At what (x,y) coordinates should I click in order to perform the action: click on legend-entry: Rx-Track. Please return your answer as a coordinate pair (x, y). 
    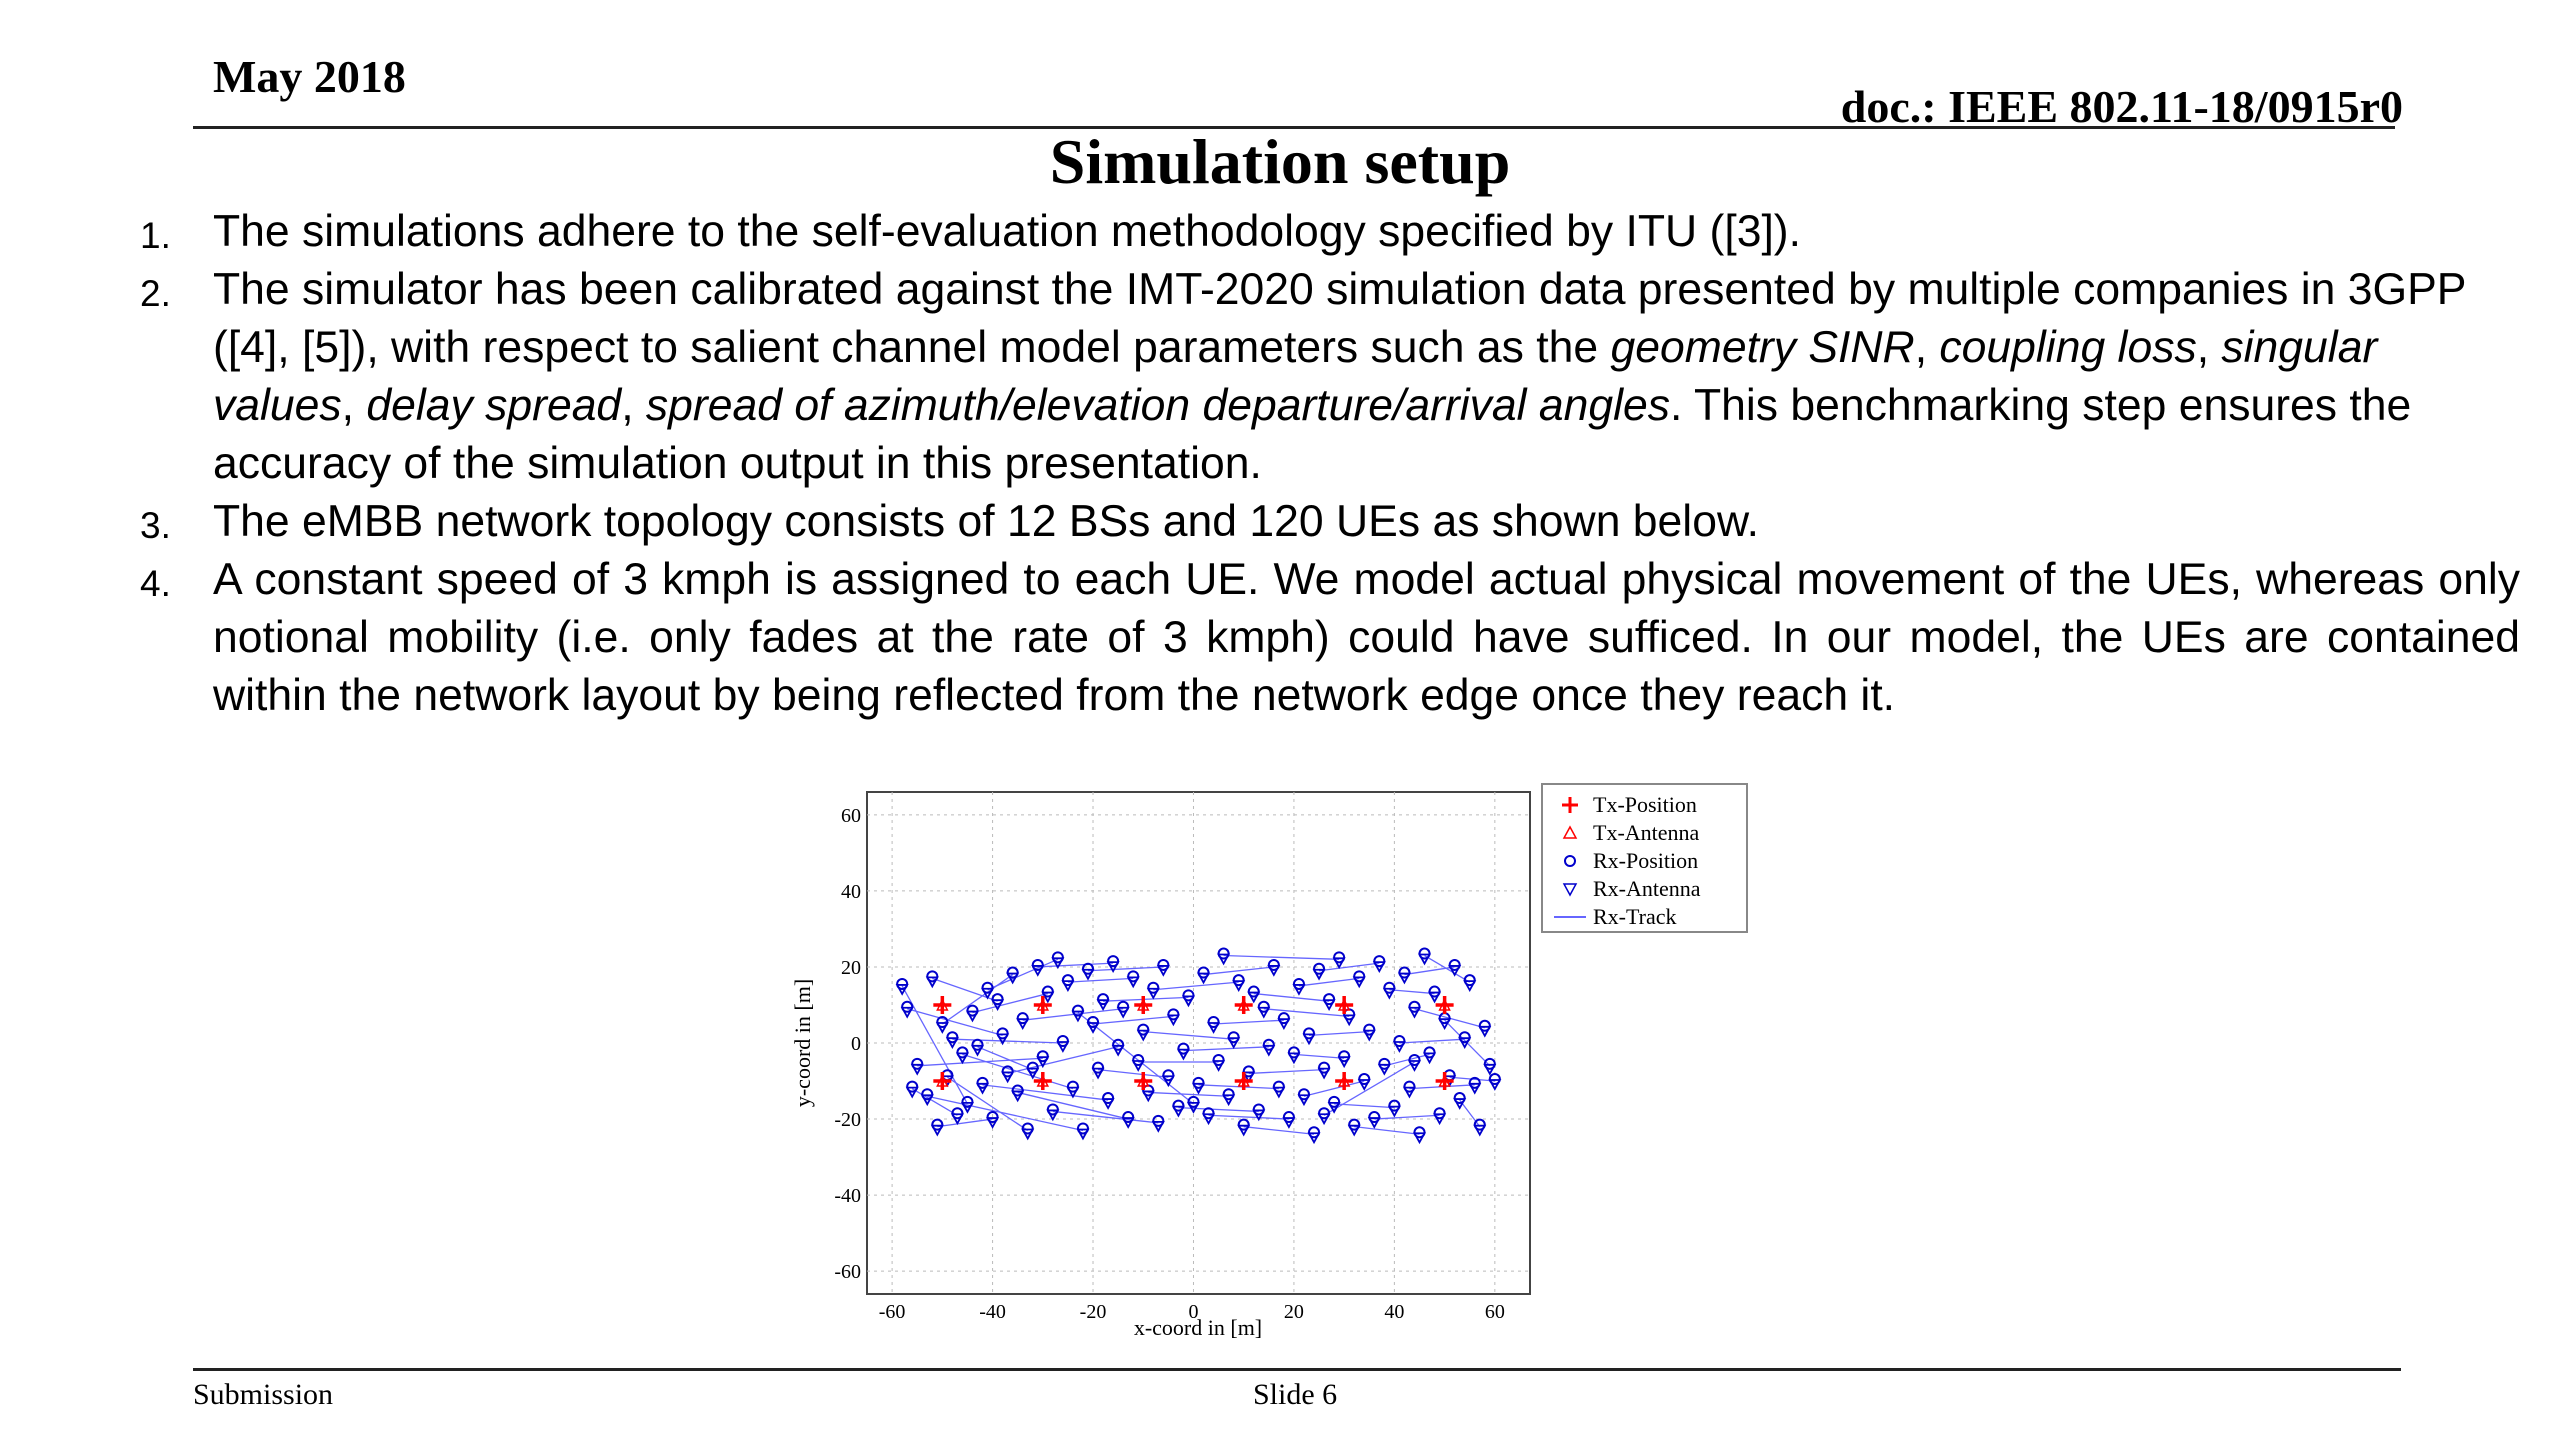
    Looking at the image, I should click on (1635, 916).